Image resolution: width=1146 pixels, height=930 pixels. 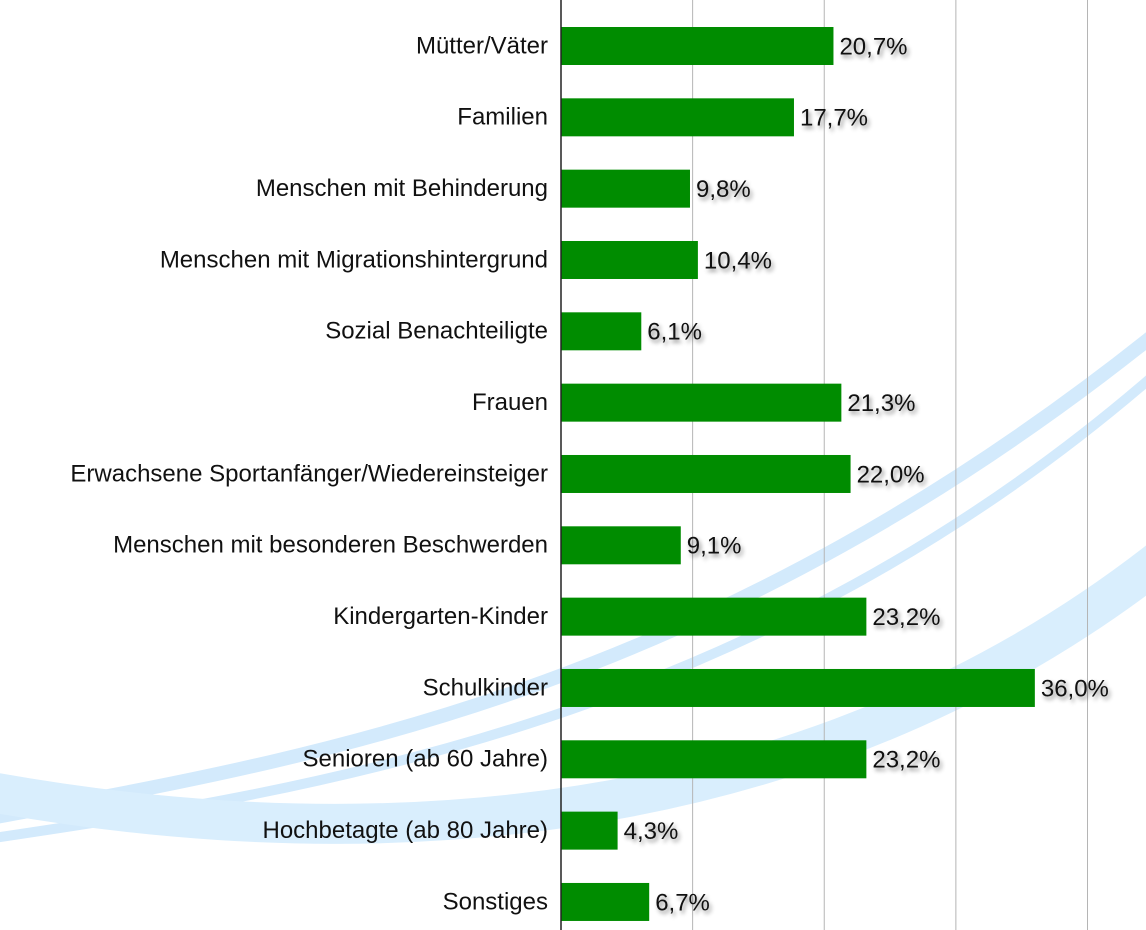 I want to click on value-label: 4,3%, so click(x=651, y=831).